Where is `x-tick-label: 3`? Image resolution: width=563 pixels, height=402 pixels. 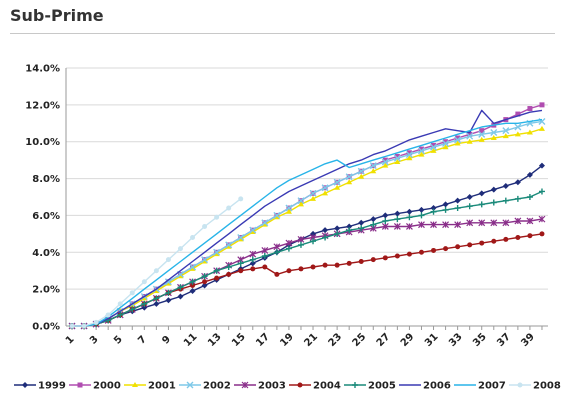 x-tick-label: 3 is located at coordinates (94, 340).